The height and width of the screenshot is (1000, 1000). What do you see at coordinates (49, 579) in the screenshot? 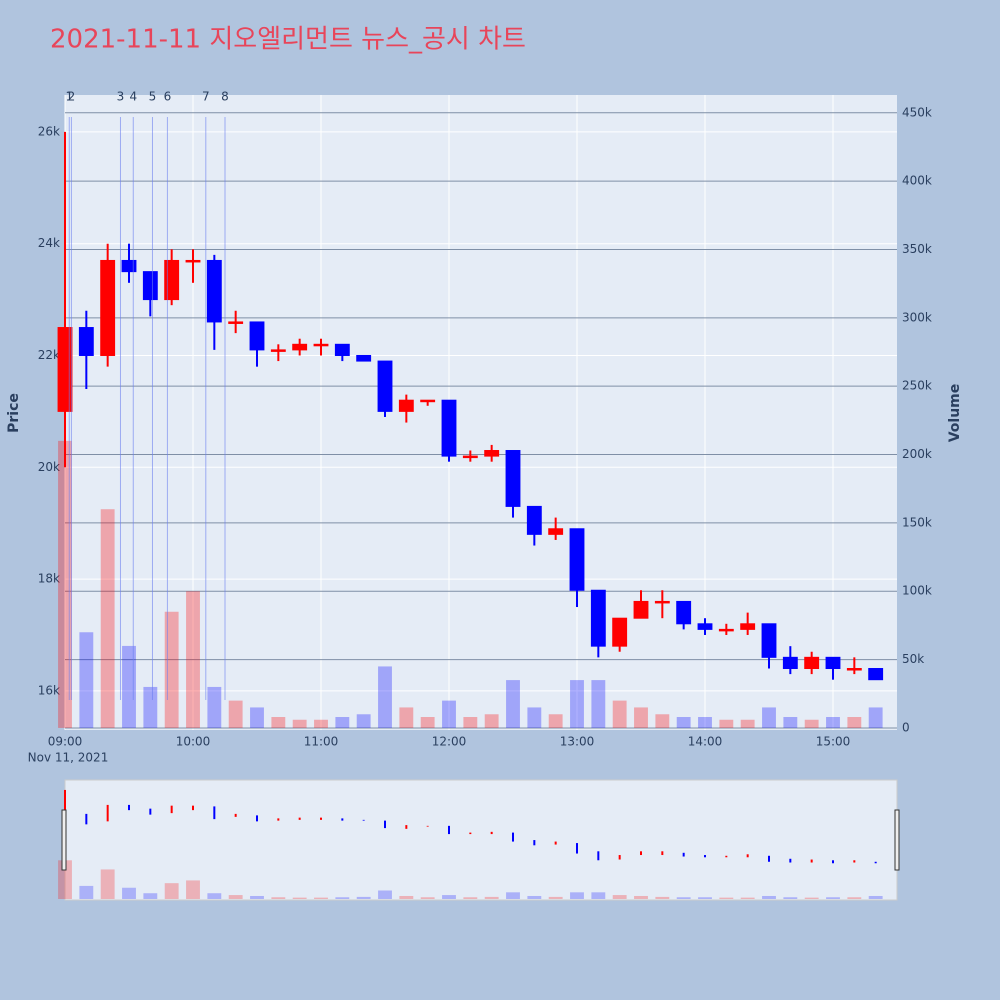
I see `y-tick-label: 18k` at bounding box center [49, 579].